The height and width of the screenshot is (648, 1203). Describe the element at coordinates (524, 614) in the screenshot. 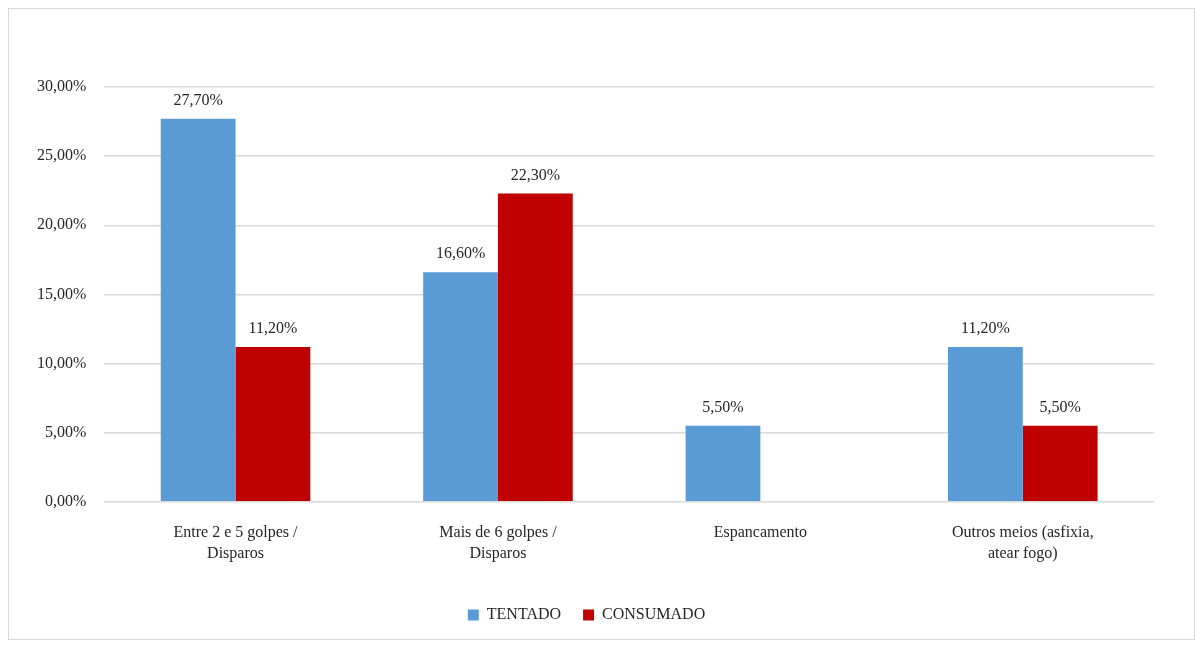

I see `legend-label: TENTADO` at that location.